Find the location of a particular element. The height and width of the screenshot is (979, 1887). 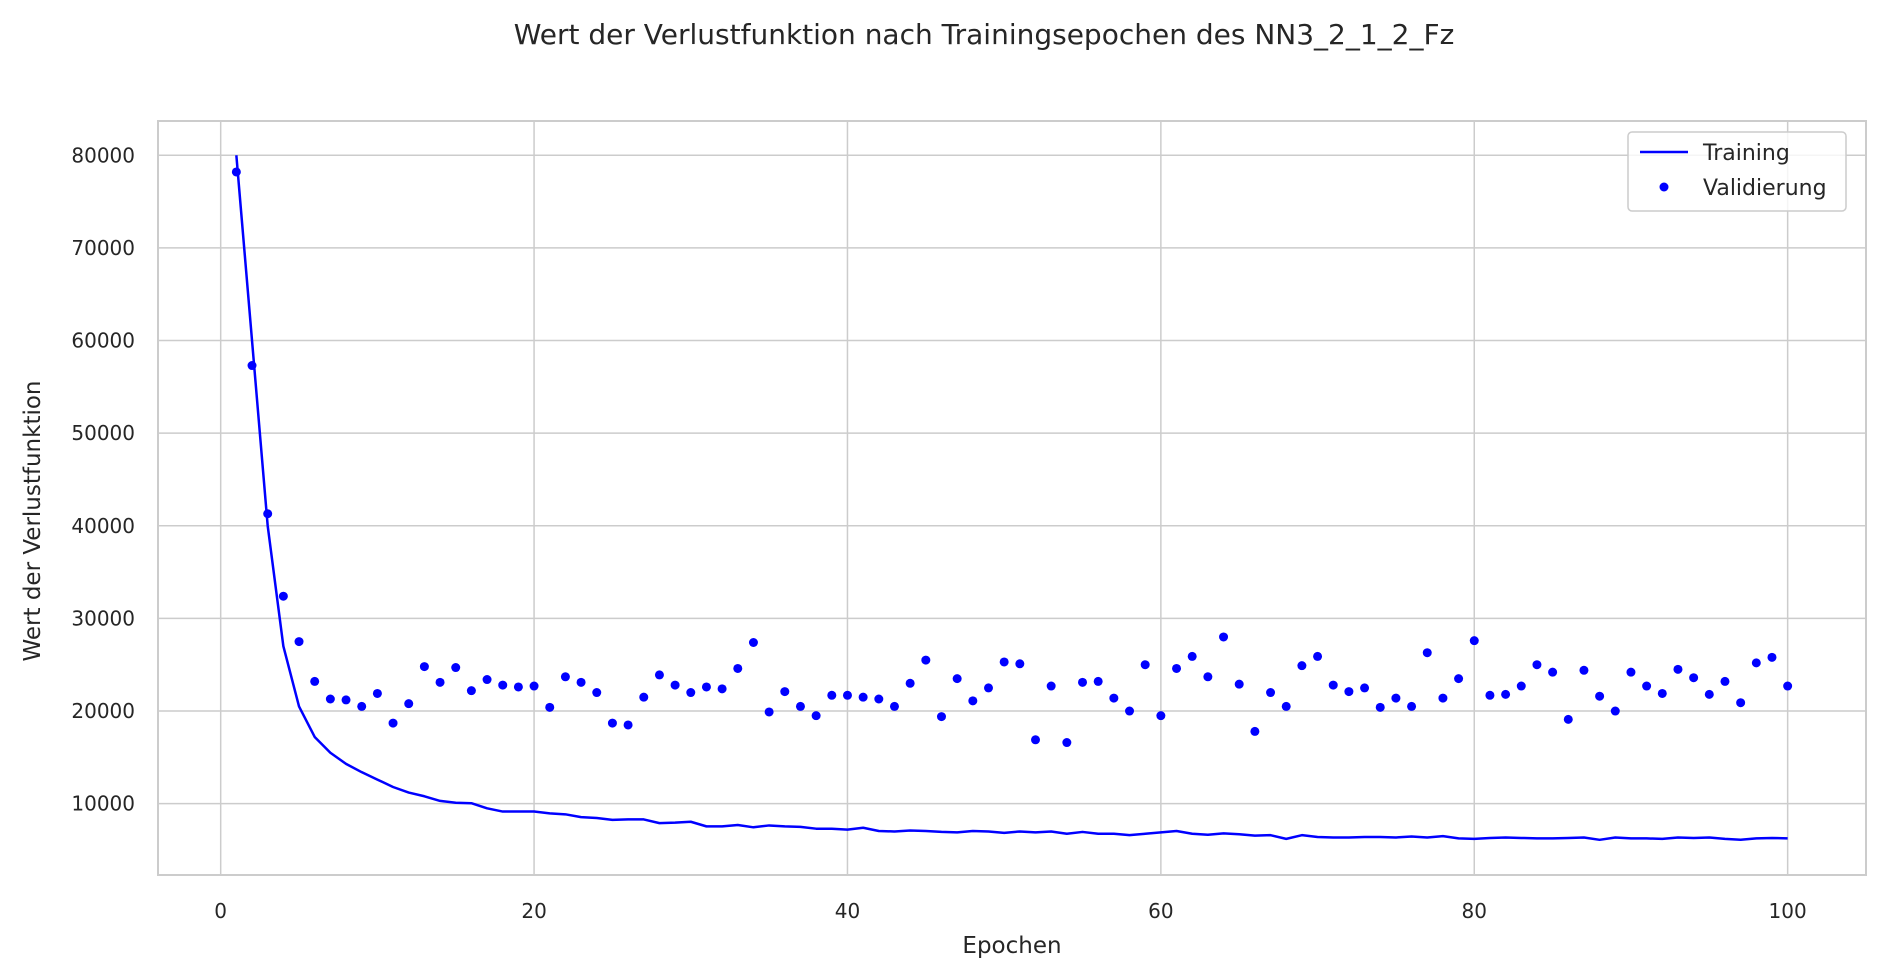

y-tick-label: 30000 is located at coordinates (103, 618).